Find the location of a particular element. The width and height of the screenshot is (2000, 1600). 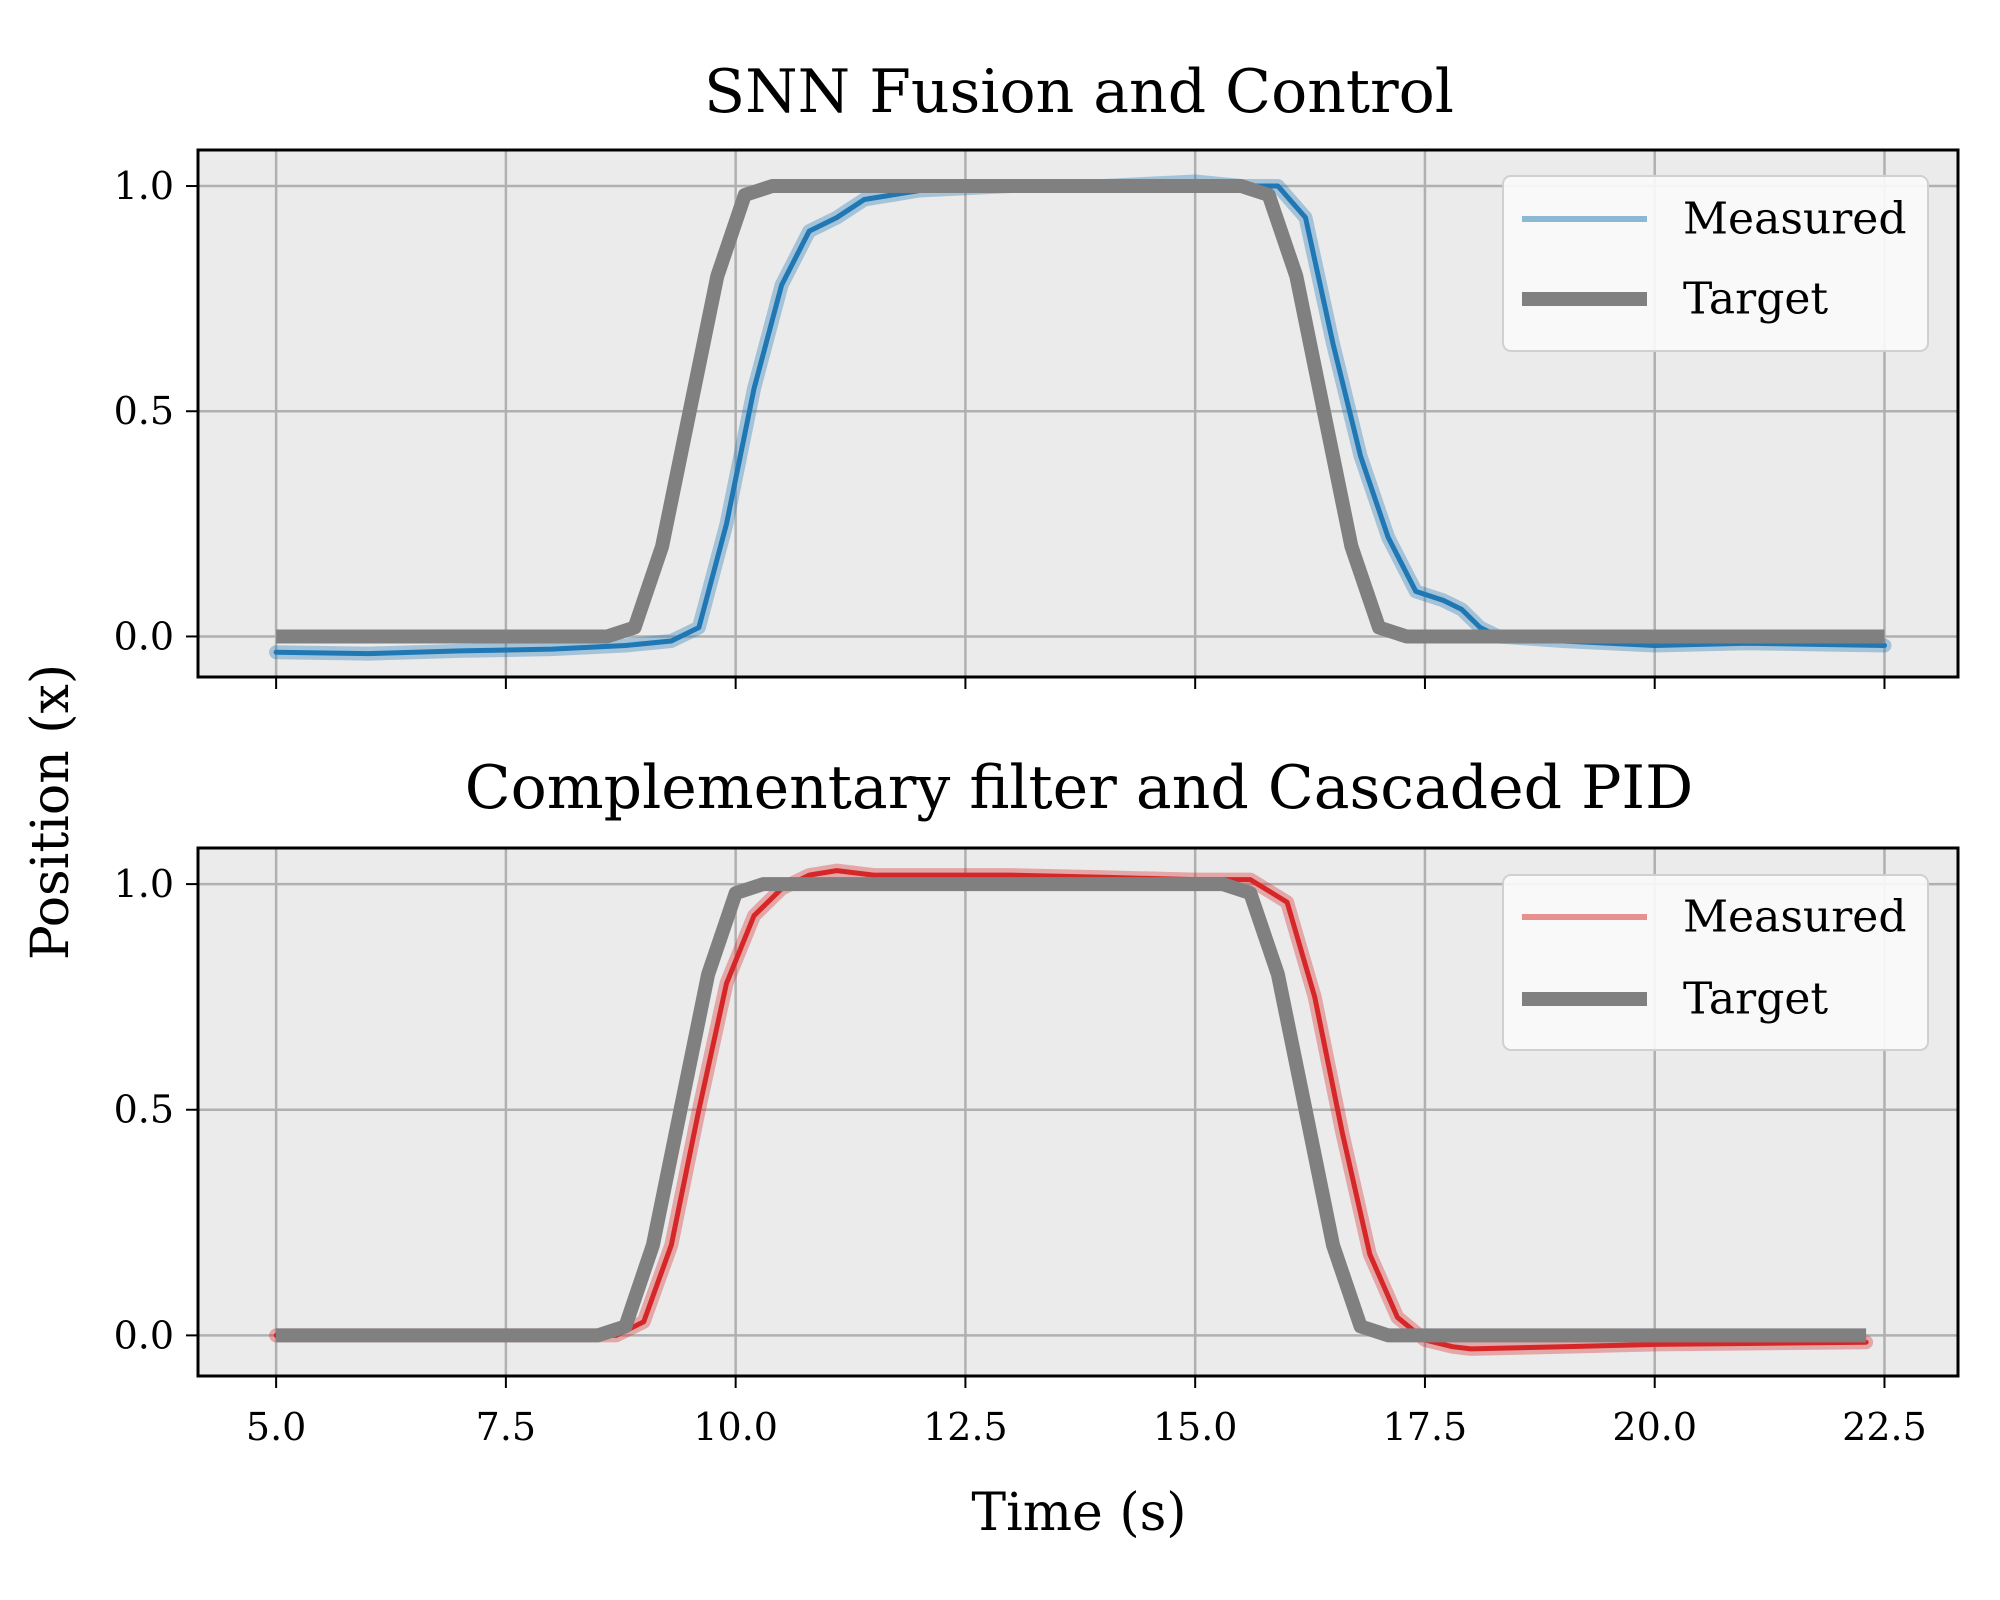

chart-title-bottom: Complementary filter and Cascaded PID is located at coordinates (1079, 788).